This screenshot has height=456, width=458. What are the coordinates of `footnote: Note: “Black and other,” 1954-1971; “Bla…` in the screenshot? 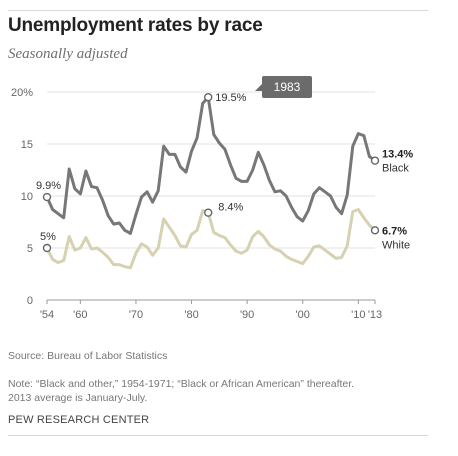 It's located at (218, 391).